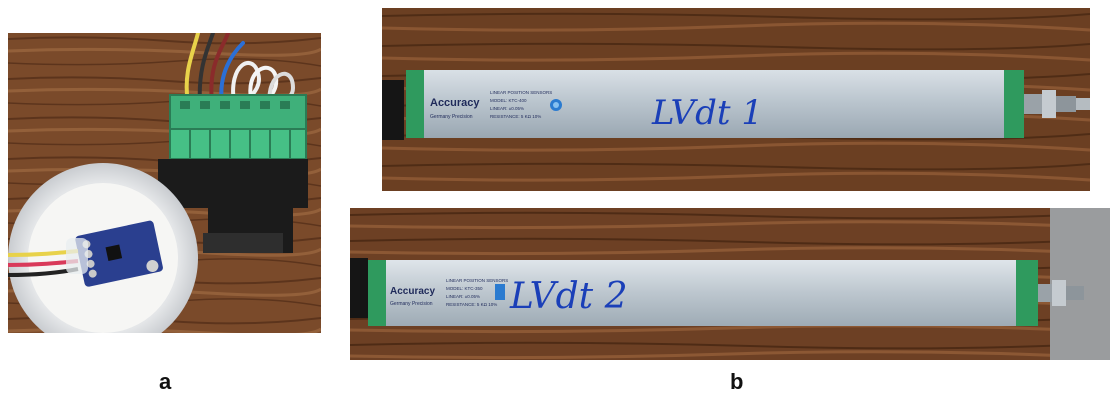  Describe the element at coordinates (238, 144) in the screenshot. I see `terminal-block-bottom` at that location.